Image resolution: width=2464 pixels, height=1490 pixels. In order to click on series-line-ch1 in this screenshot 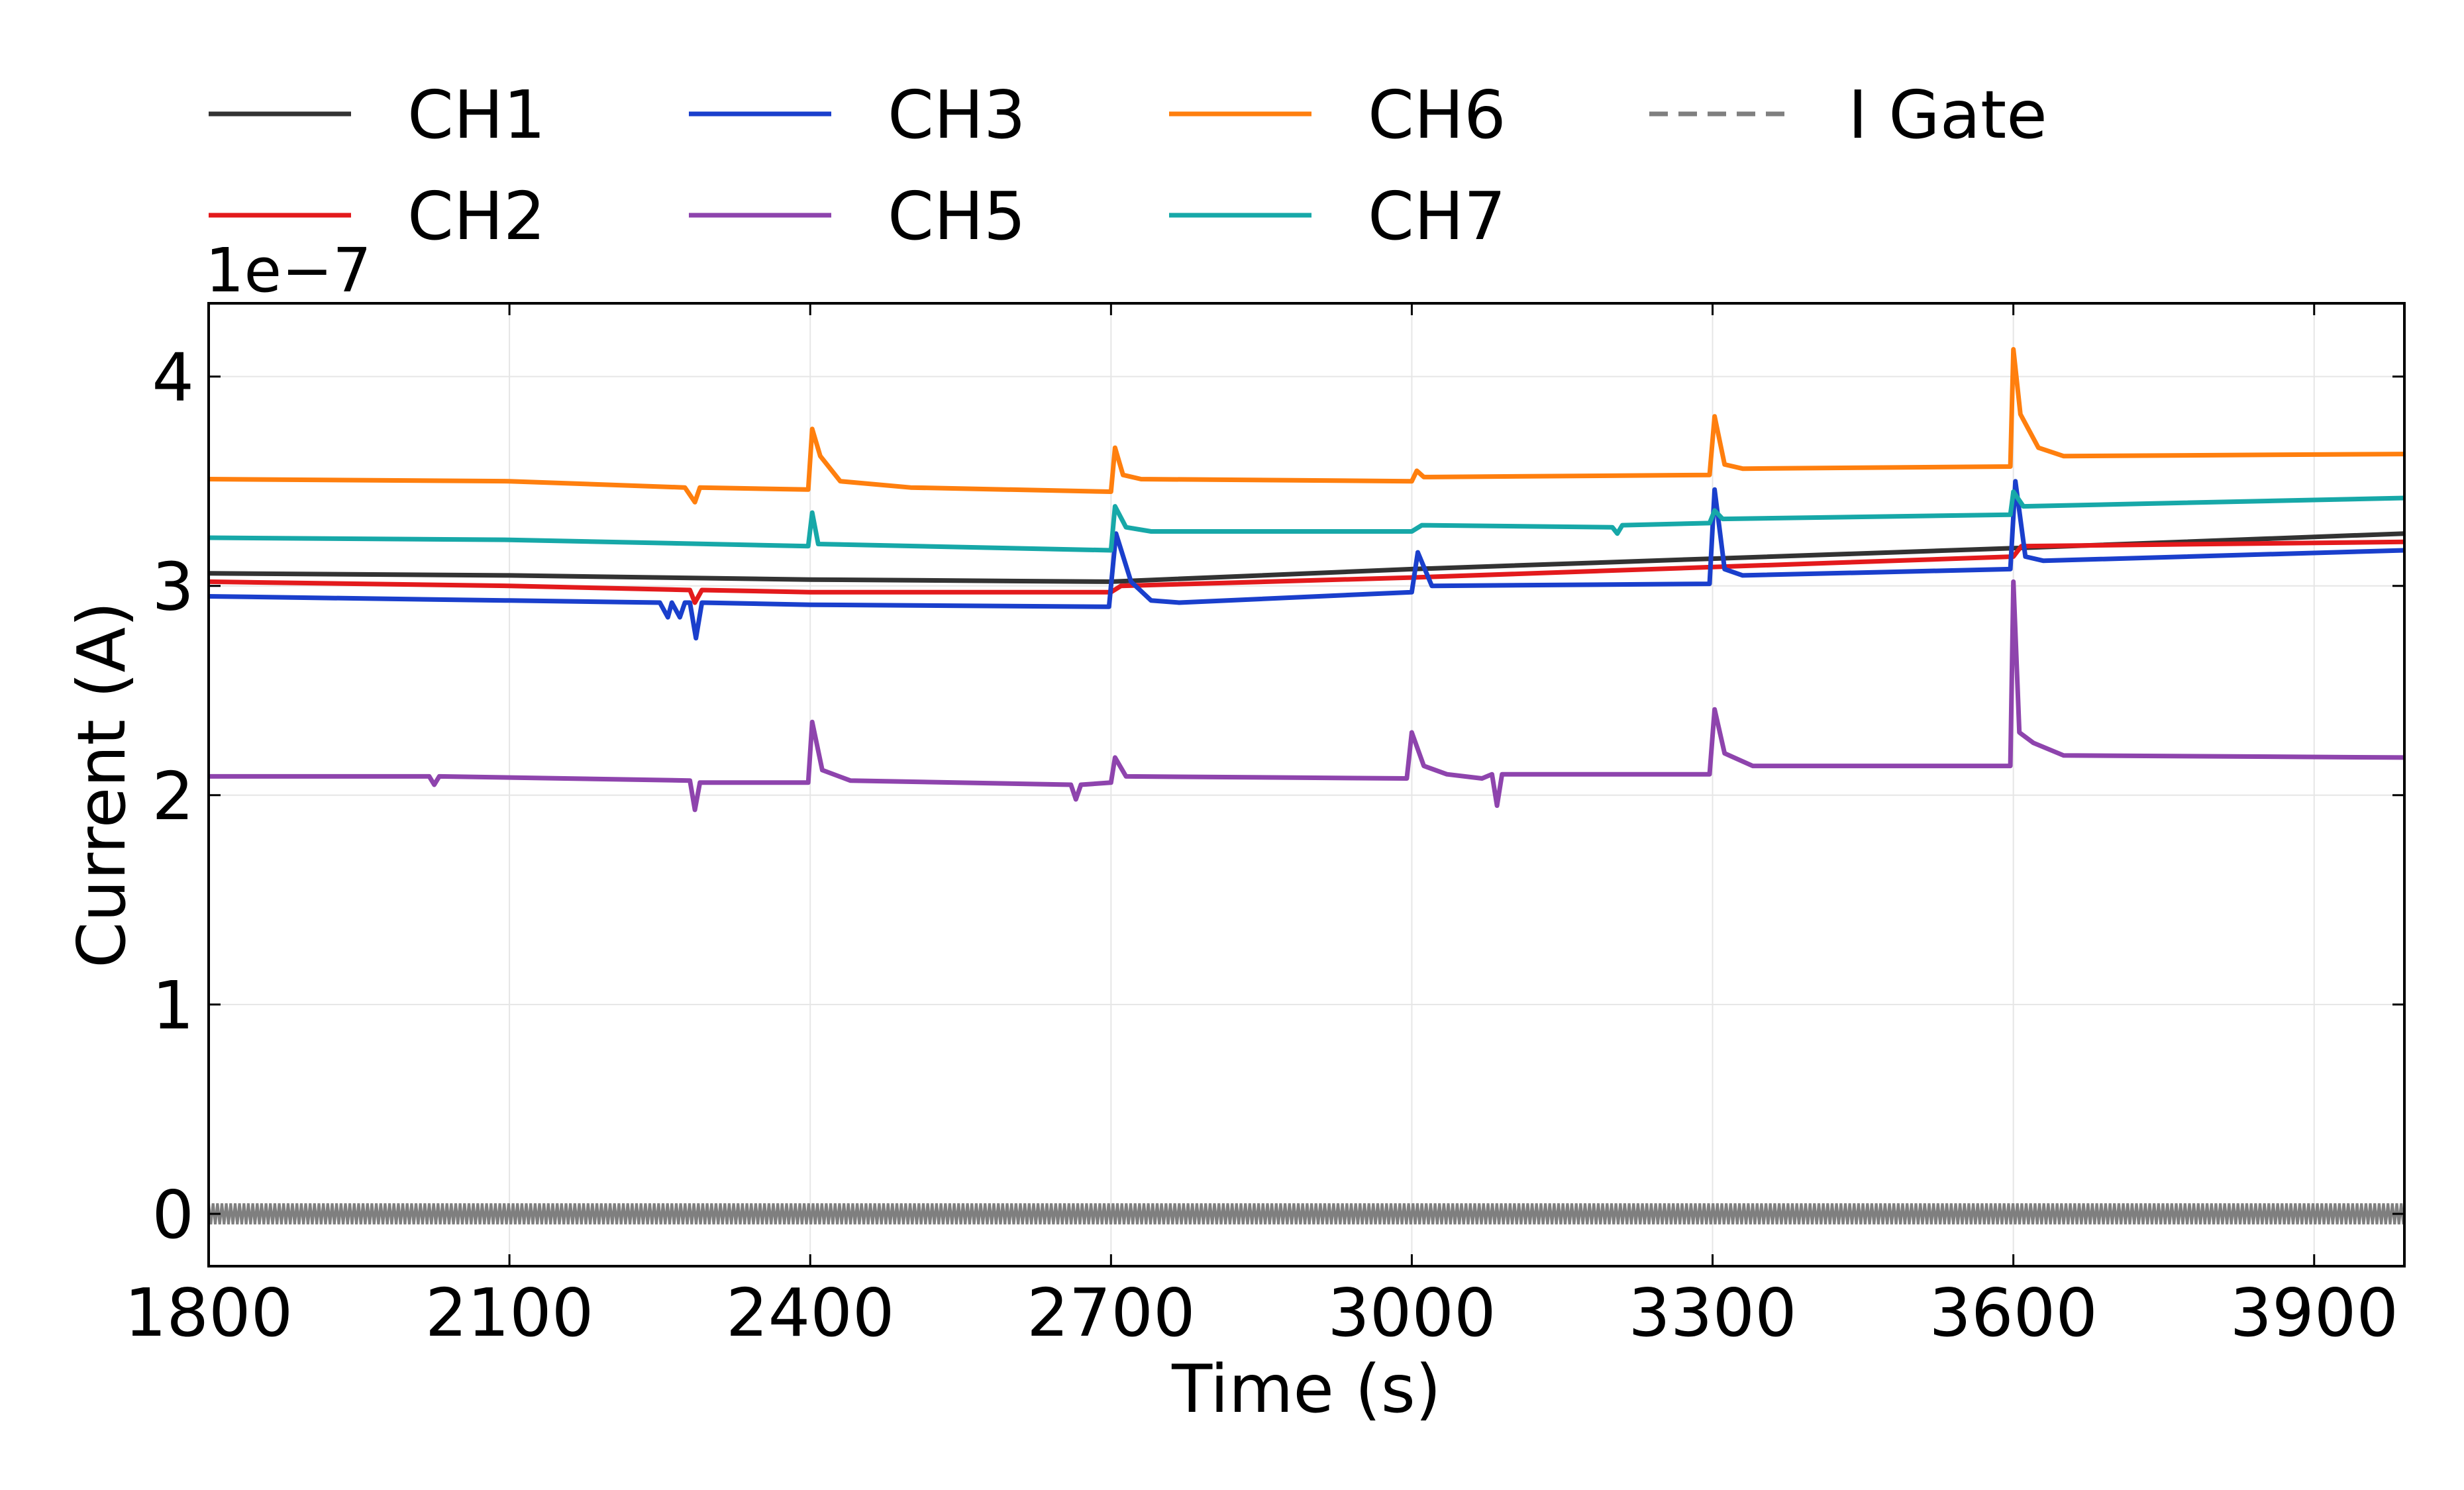, I will do `click(1306, 557)`.